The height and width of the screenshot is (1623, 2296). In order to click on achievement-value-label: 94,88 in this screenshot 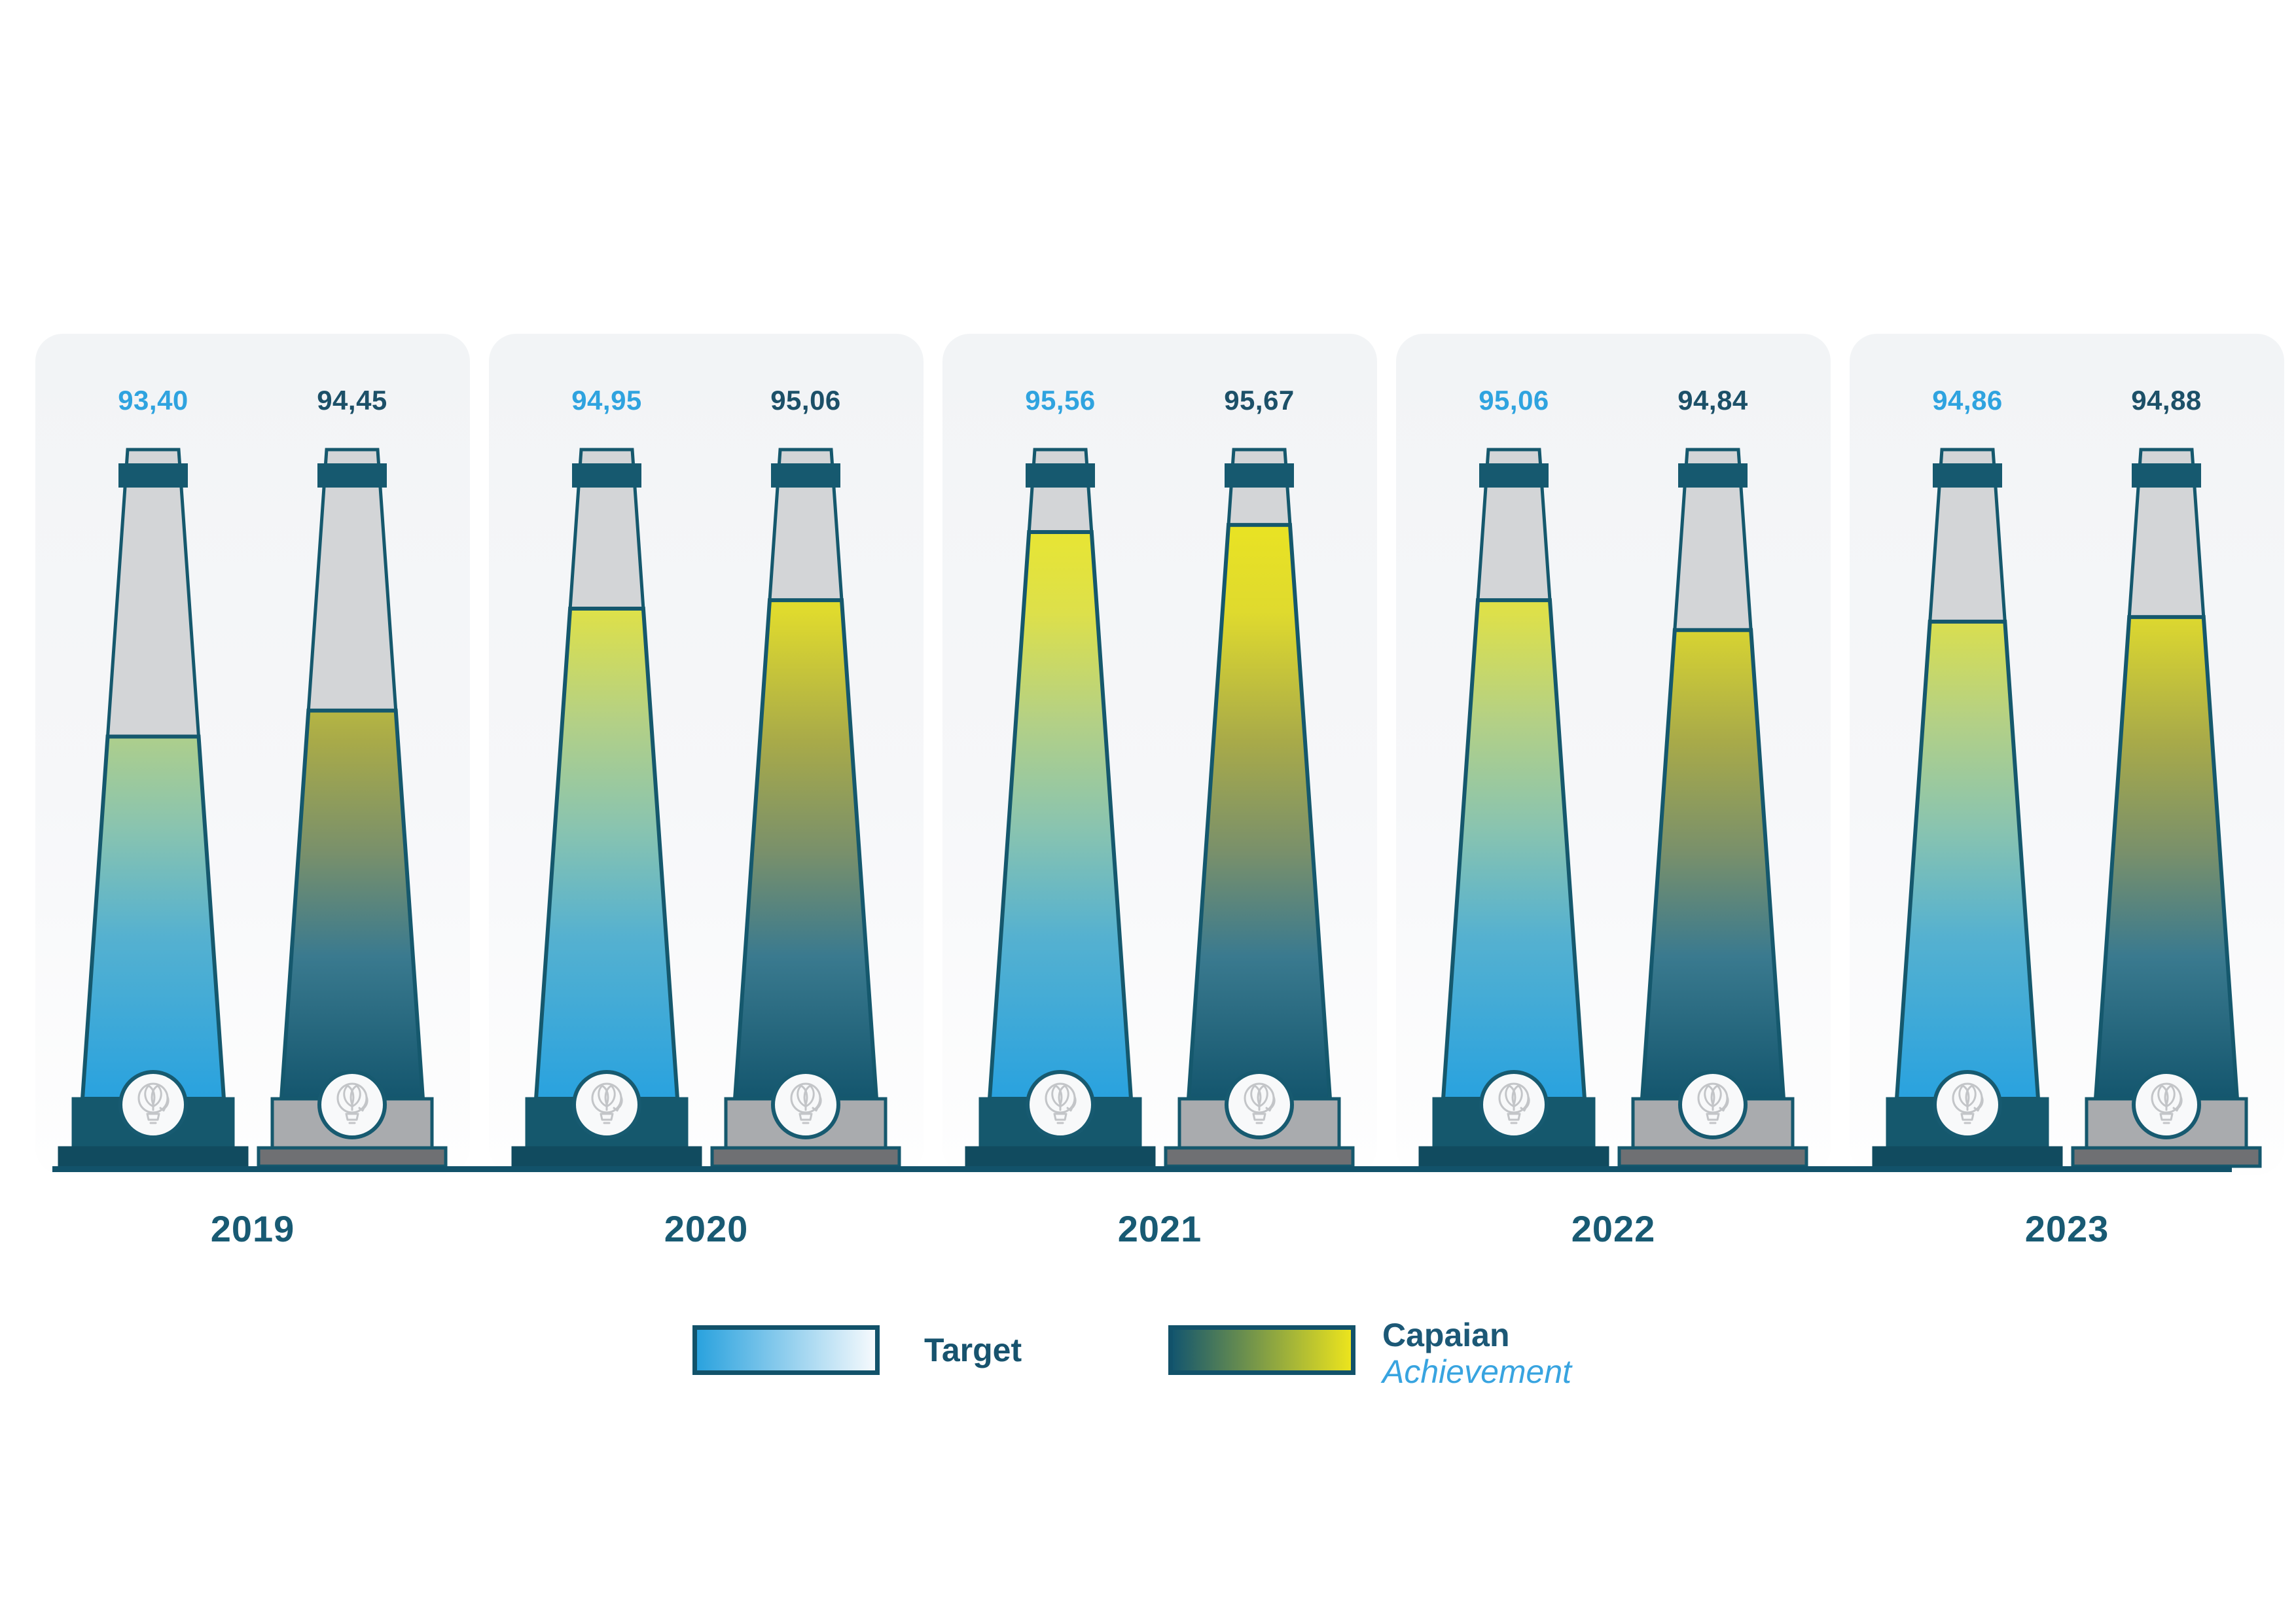, I will do `click(2166, 401)`.